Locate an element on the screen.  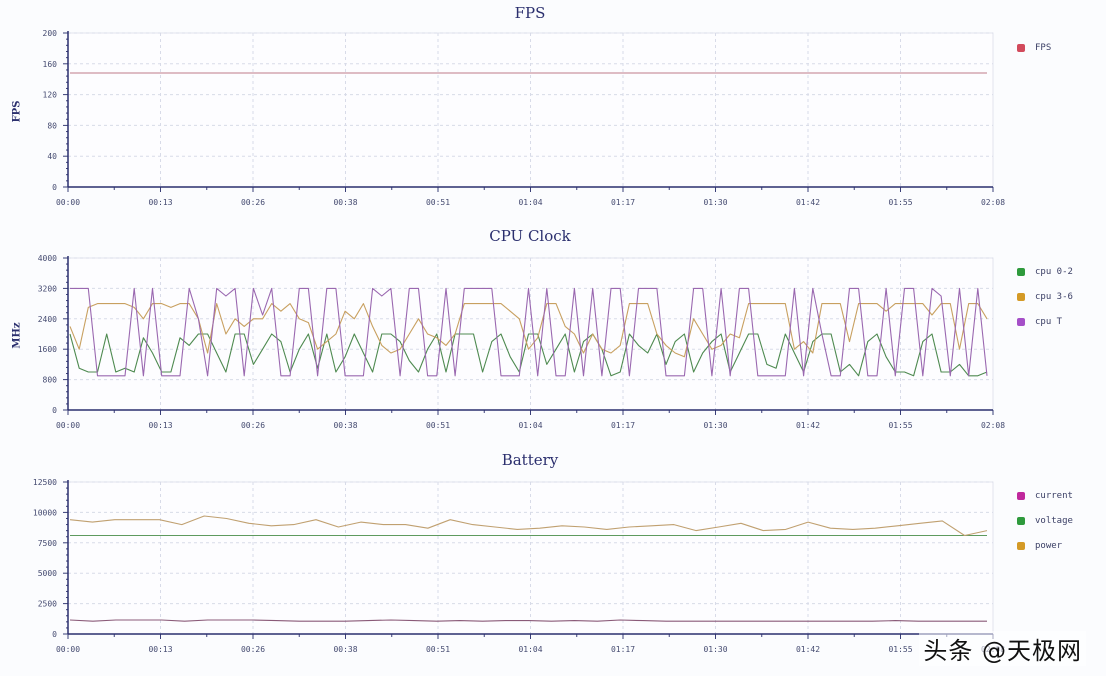
y-tick-label: 7500 is located at coordinates (47, 543).